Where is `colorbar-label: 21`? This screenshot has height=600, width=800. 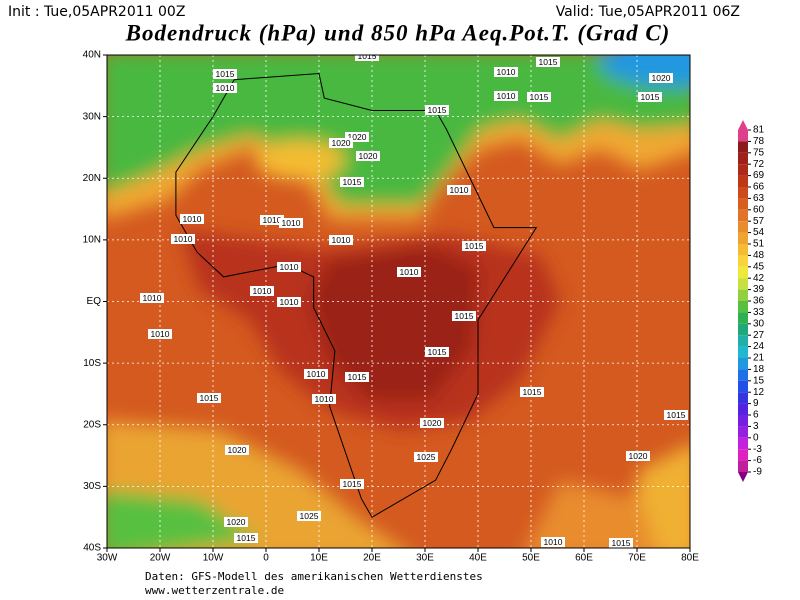
colorbar-label: 21 is located at coordinates (759, 358).